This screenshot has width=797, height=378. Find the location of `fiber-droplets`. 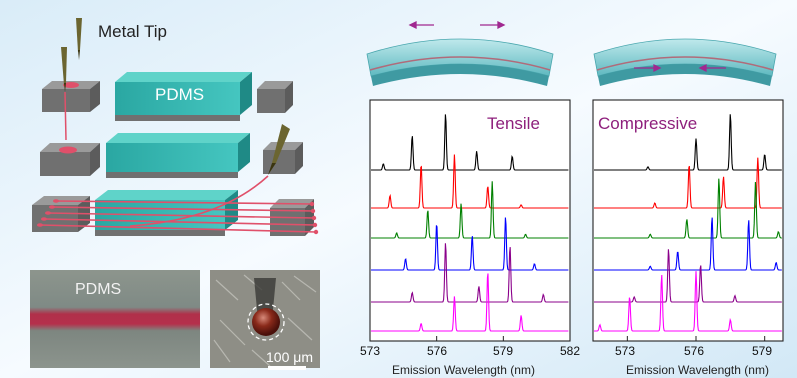

fiber-droplets is located at coordinates (178, 217).